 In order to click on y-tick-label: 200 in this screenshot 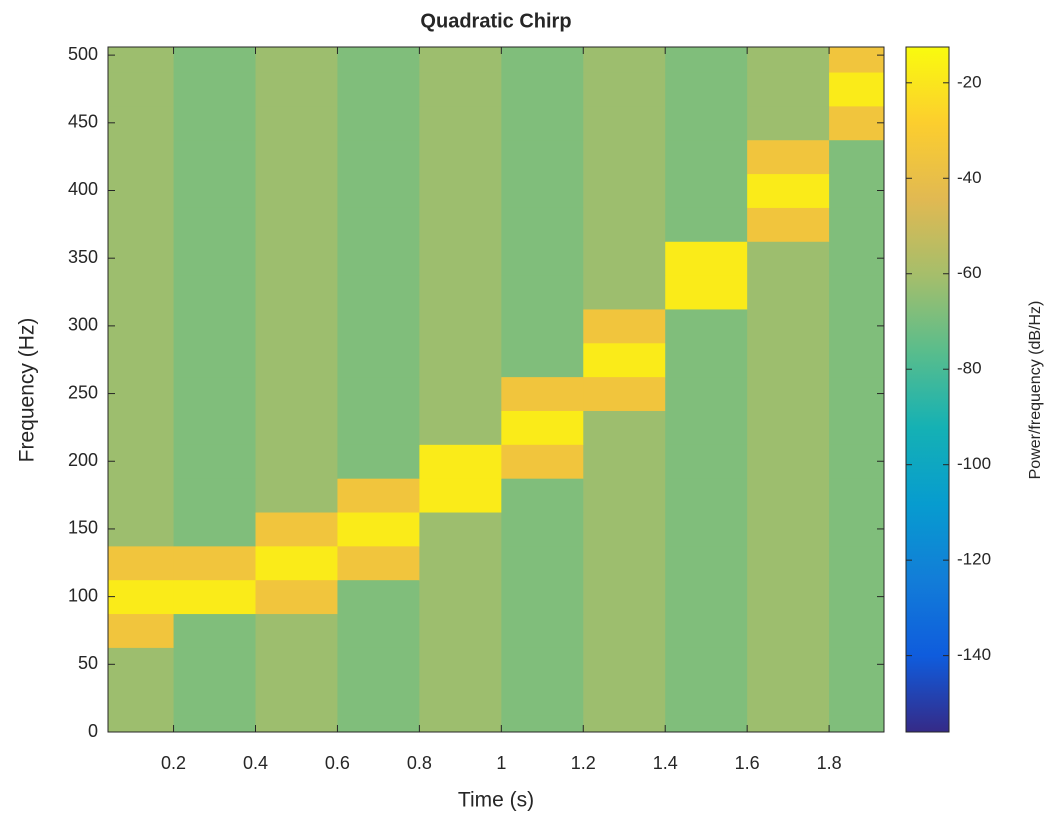, I will do `click(83, 460)`.